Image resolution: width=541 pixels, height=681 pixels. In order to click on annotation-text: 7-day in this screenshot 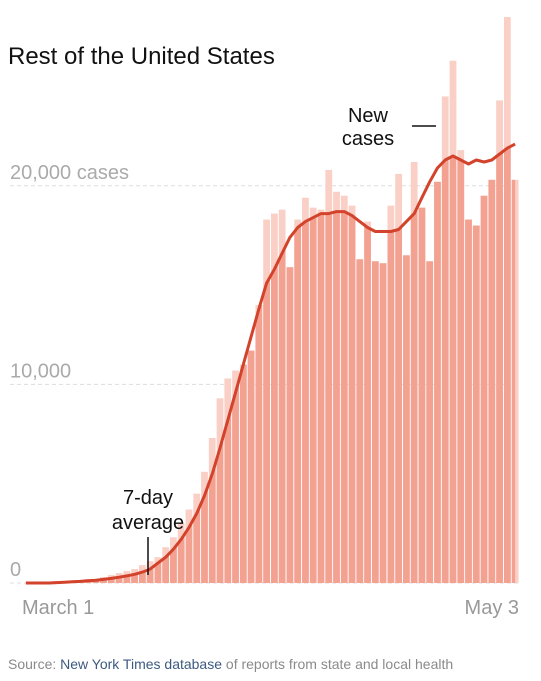, I will do `click(148, 498)`.